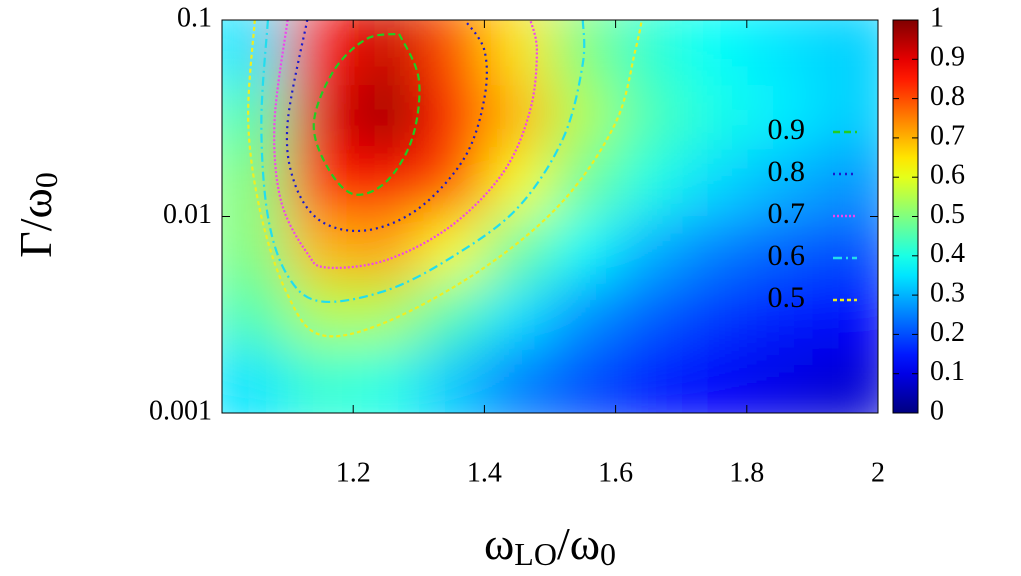  I want to click on legend-label: 0.9, so click(787, 129).